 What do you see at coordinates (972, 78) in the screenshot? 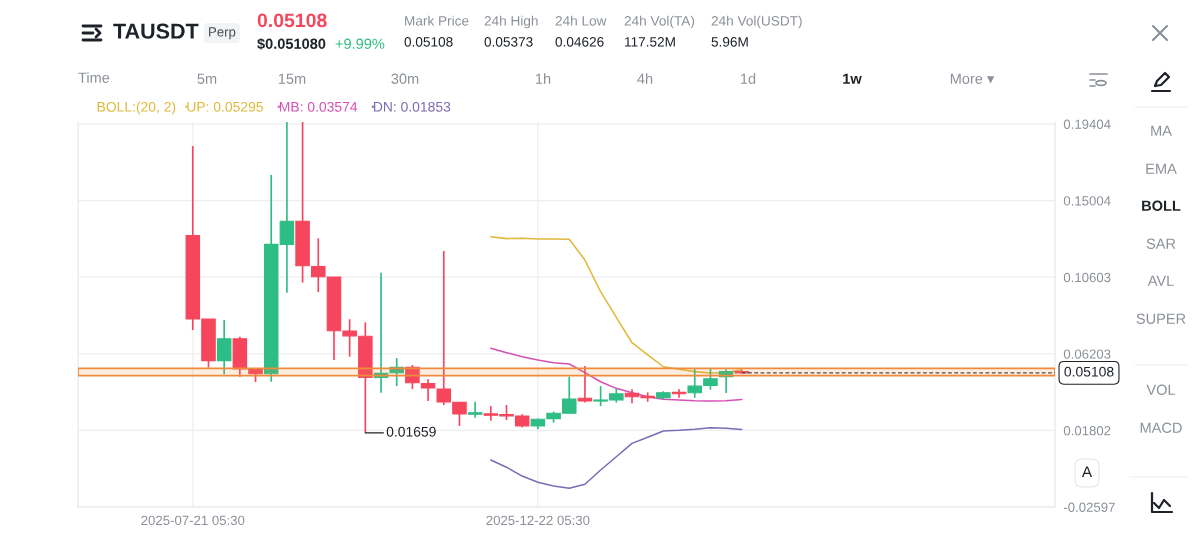
I see `text: More ▾` at bounding box center [972, 78].